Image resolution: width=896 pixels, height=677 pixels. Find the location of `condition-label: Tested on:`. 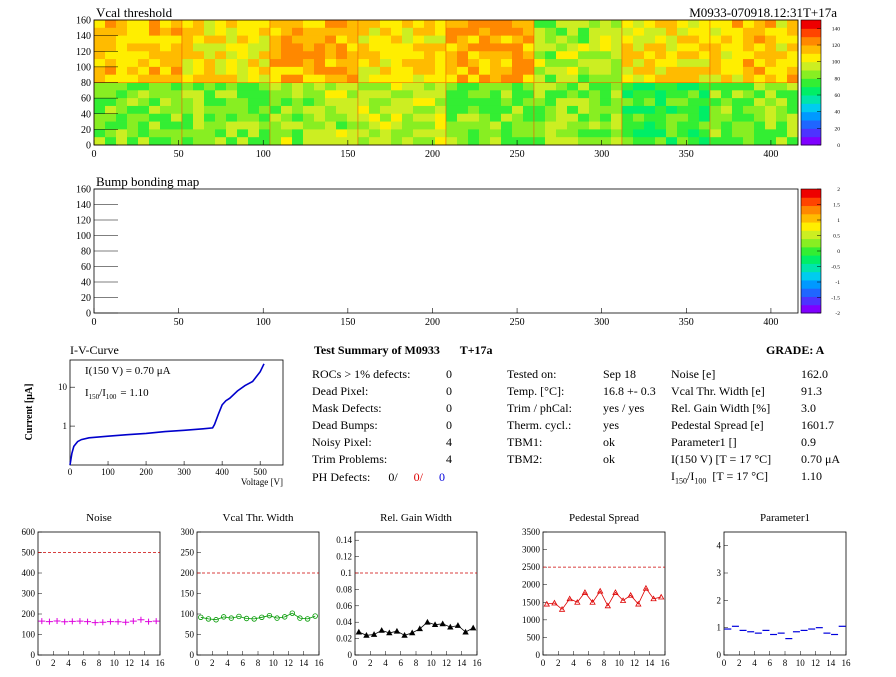

condition-label: Tested on: is located at coordinates (532, 374).